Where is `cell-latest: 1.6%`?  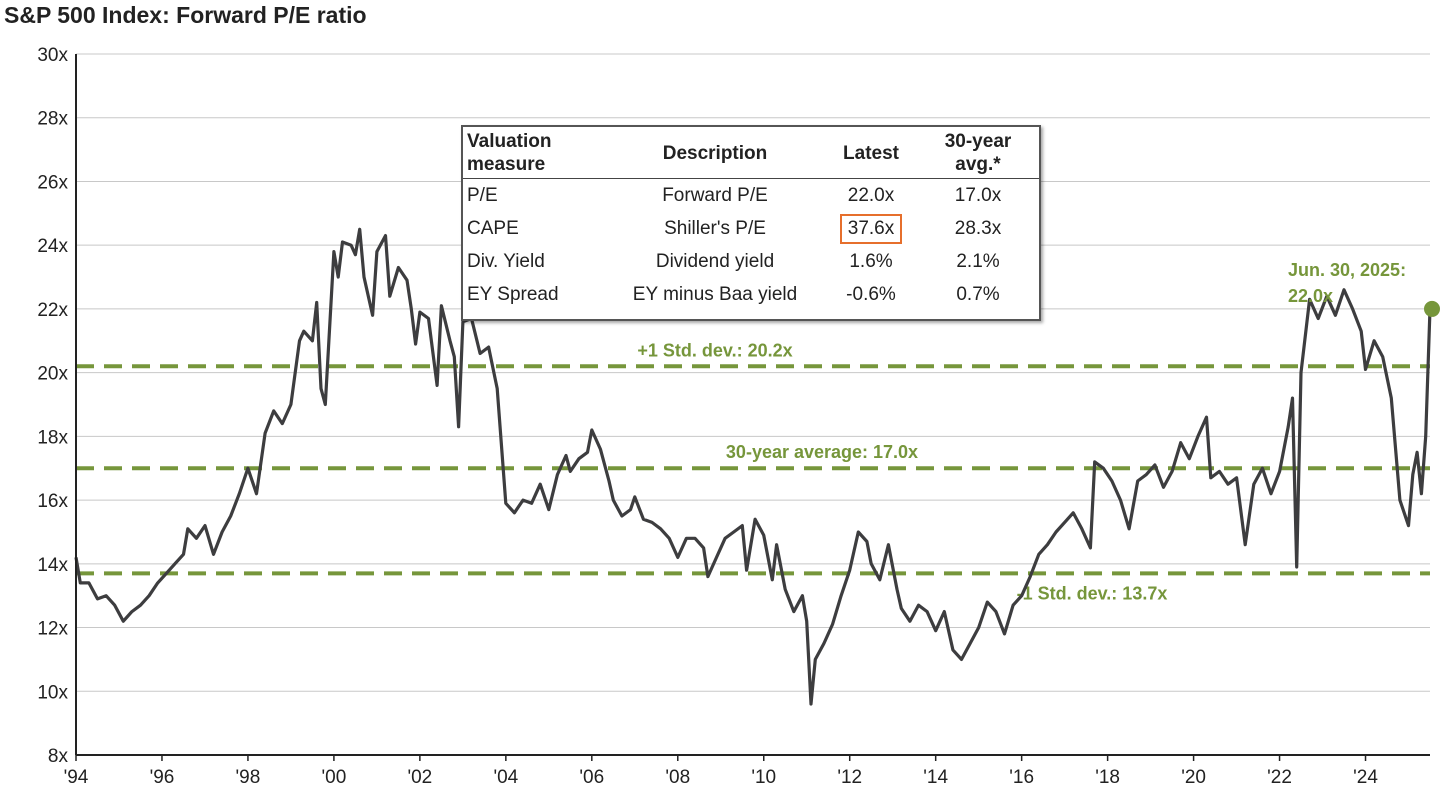
cell-latest: 1.6% is located at coordinates (871, 261).